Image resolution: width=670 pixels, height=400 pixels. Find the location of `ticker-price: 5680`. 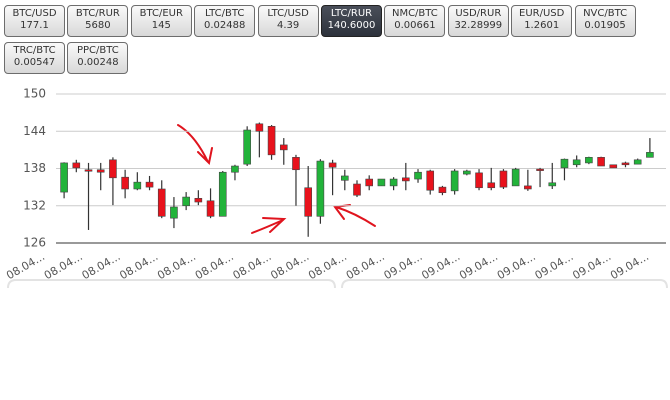

ticker-price: 5680 is located at coordinates (98, 25).